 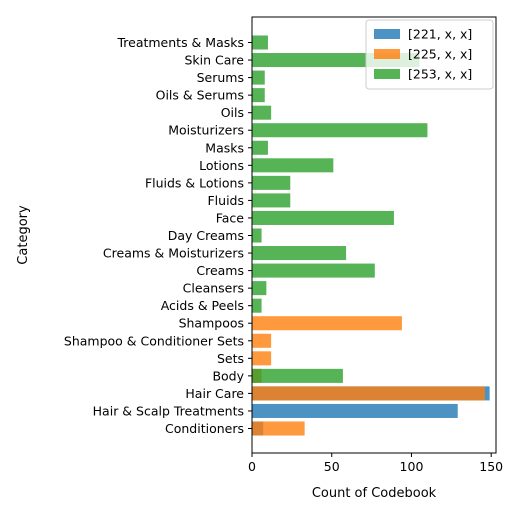 I want to click on bar-2-shampoos, so click(x=327, y=323).